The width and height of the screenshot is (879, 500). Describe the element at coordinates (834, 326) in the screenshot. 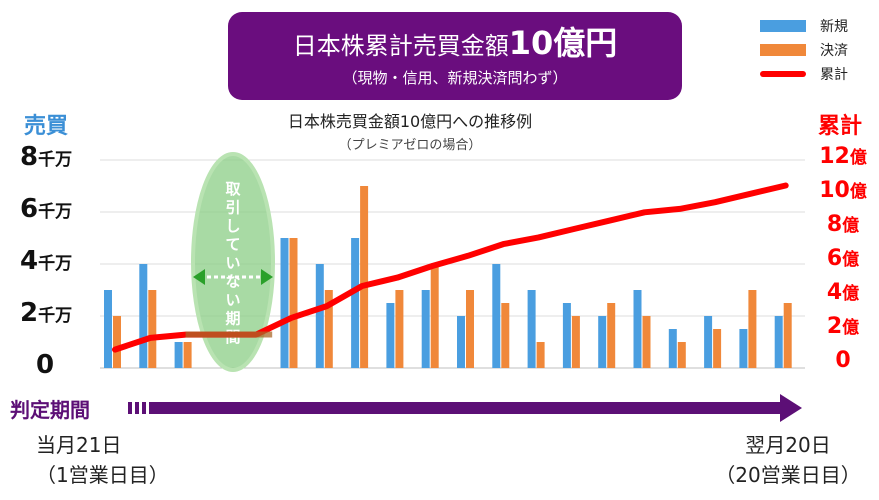

I see `right-tick-num: 2` at that location.